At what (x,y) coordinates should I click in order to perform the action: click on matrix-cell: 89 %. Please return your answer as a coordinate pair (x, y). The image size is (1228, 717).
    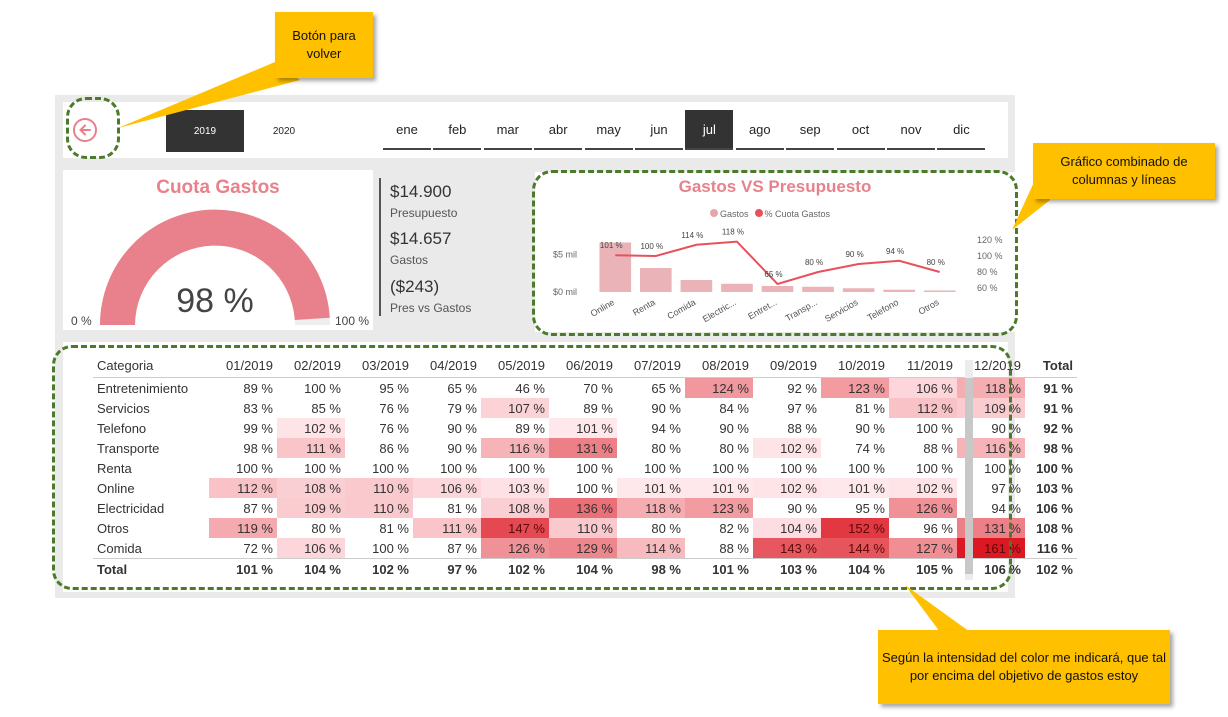
    Looking at the image, I should click on (530, 428).